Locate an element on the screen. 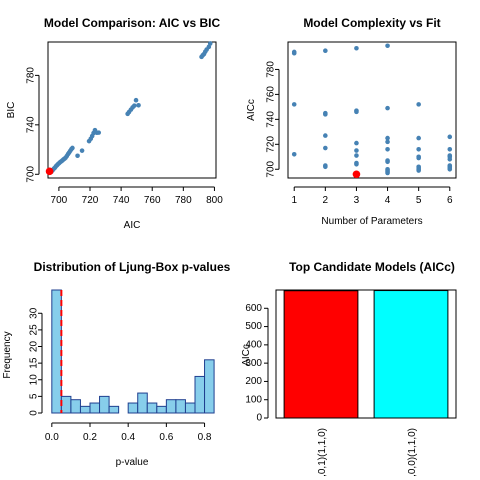 The image size is (480, 480). panel3-y-tick-label: 10 is located at coordinates (34, 380).